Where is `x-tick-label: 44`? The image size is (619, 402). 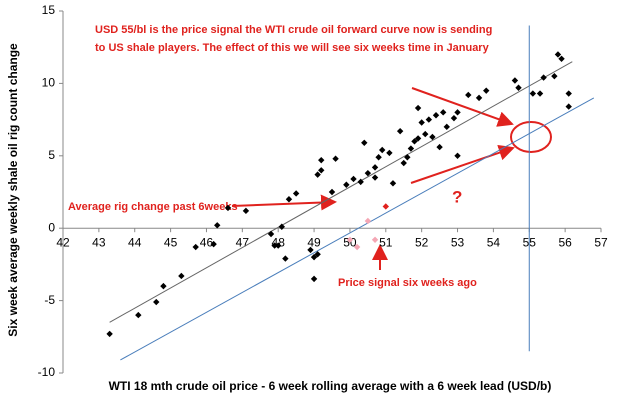
x-tick-label: 44 is located at coordinates (135, 242).